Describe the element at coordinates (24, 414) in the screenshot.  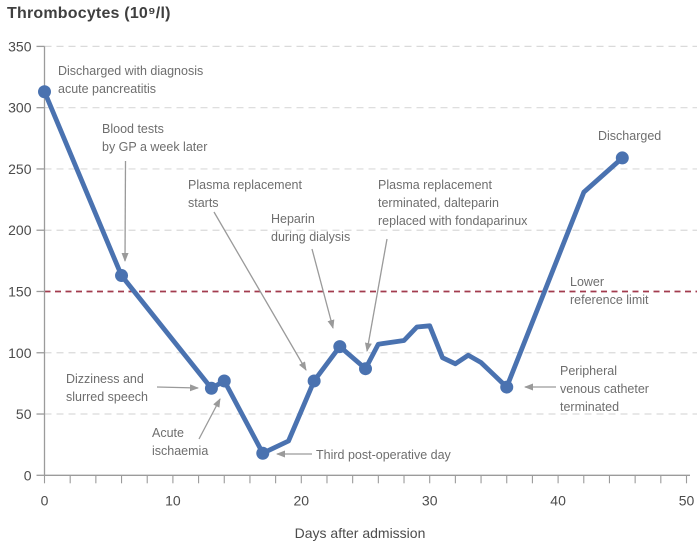
I see `y-tick-label-50: 50` at that location.